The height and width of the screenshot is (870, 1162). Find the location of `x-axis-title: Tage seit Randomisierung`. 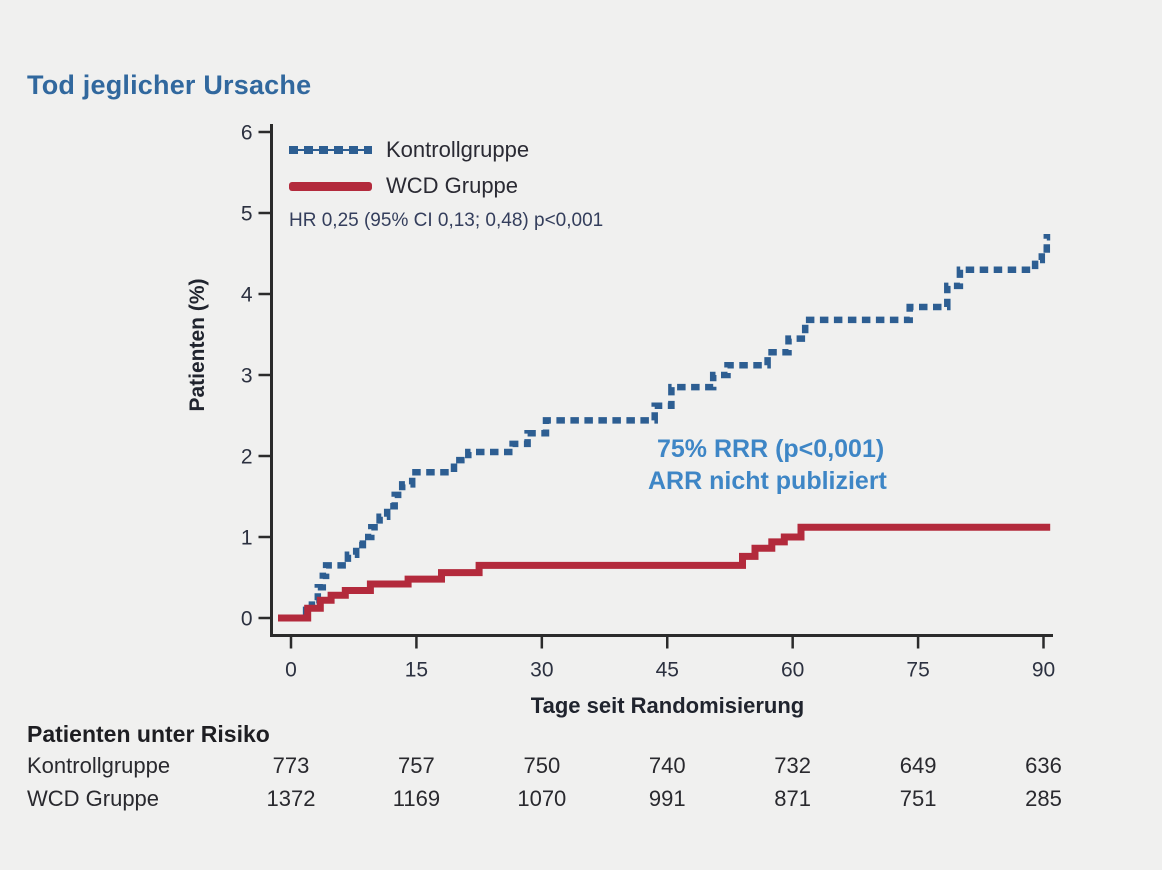

x-axis-title: Tage seit Randomisierung is located at coordinates (667, 705).